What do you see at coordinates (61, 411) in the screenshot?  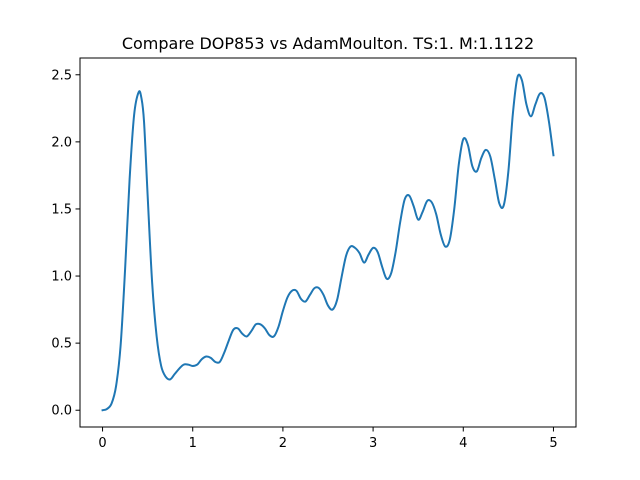 I see `y-tick-label: 0.0` at bounding box center [61, 411].